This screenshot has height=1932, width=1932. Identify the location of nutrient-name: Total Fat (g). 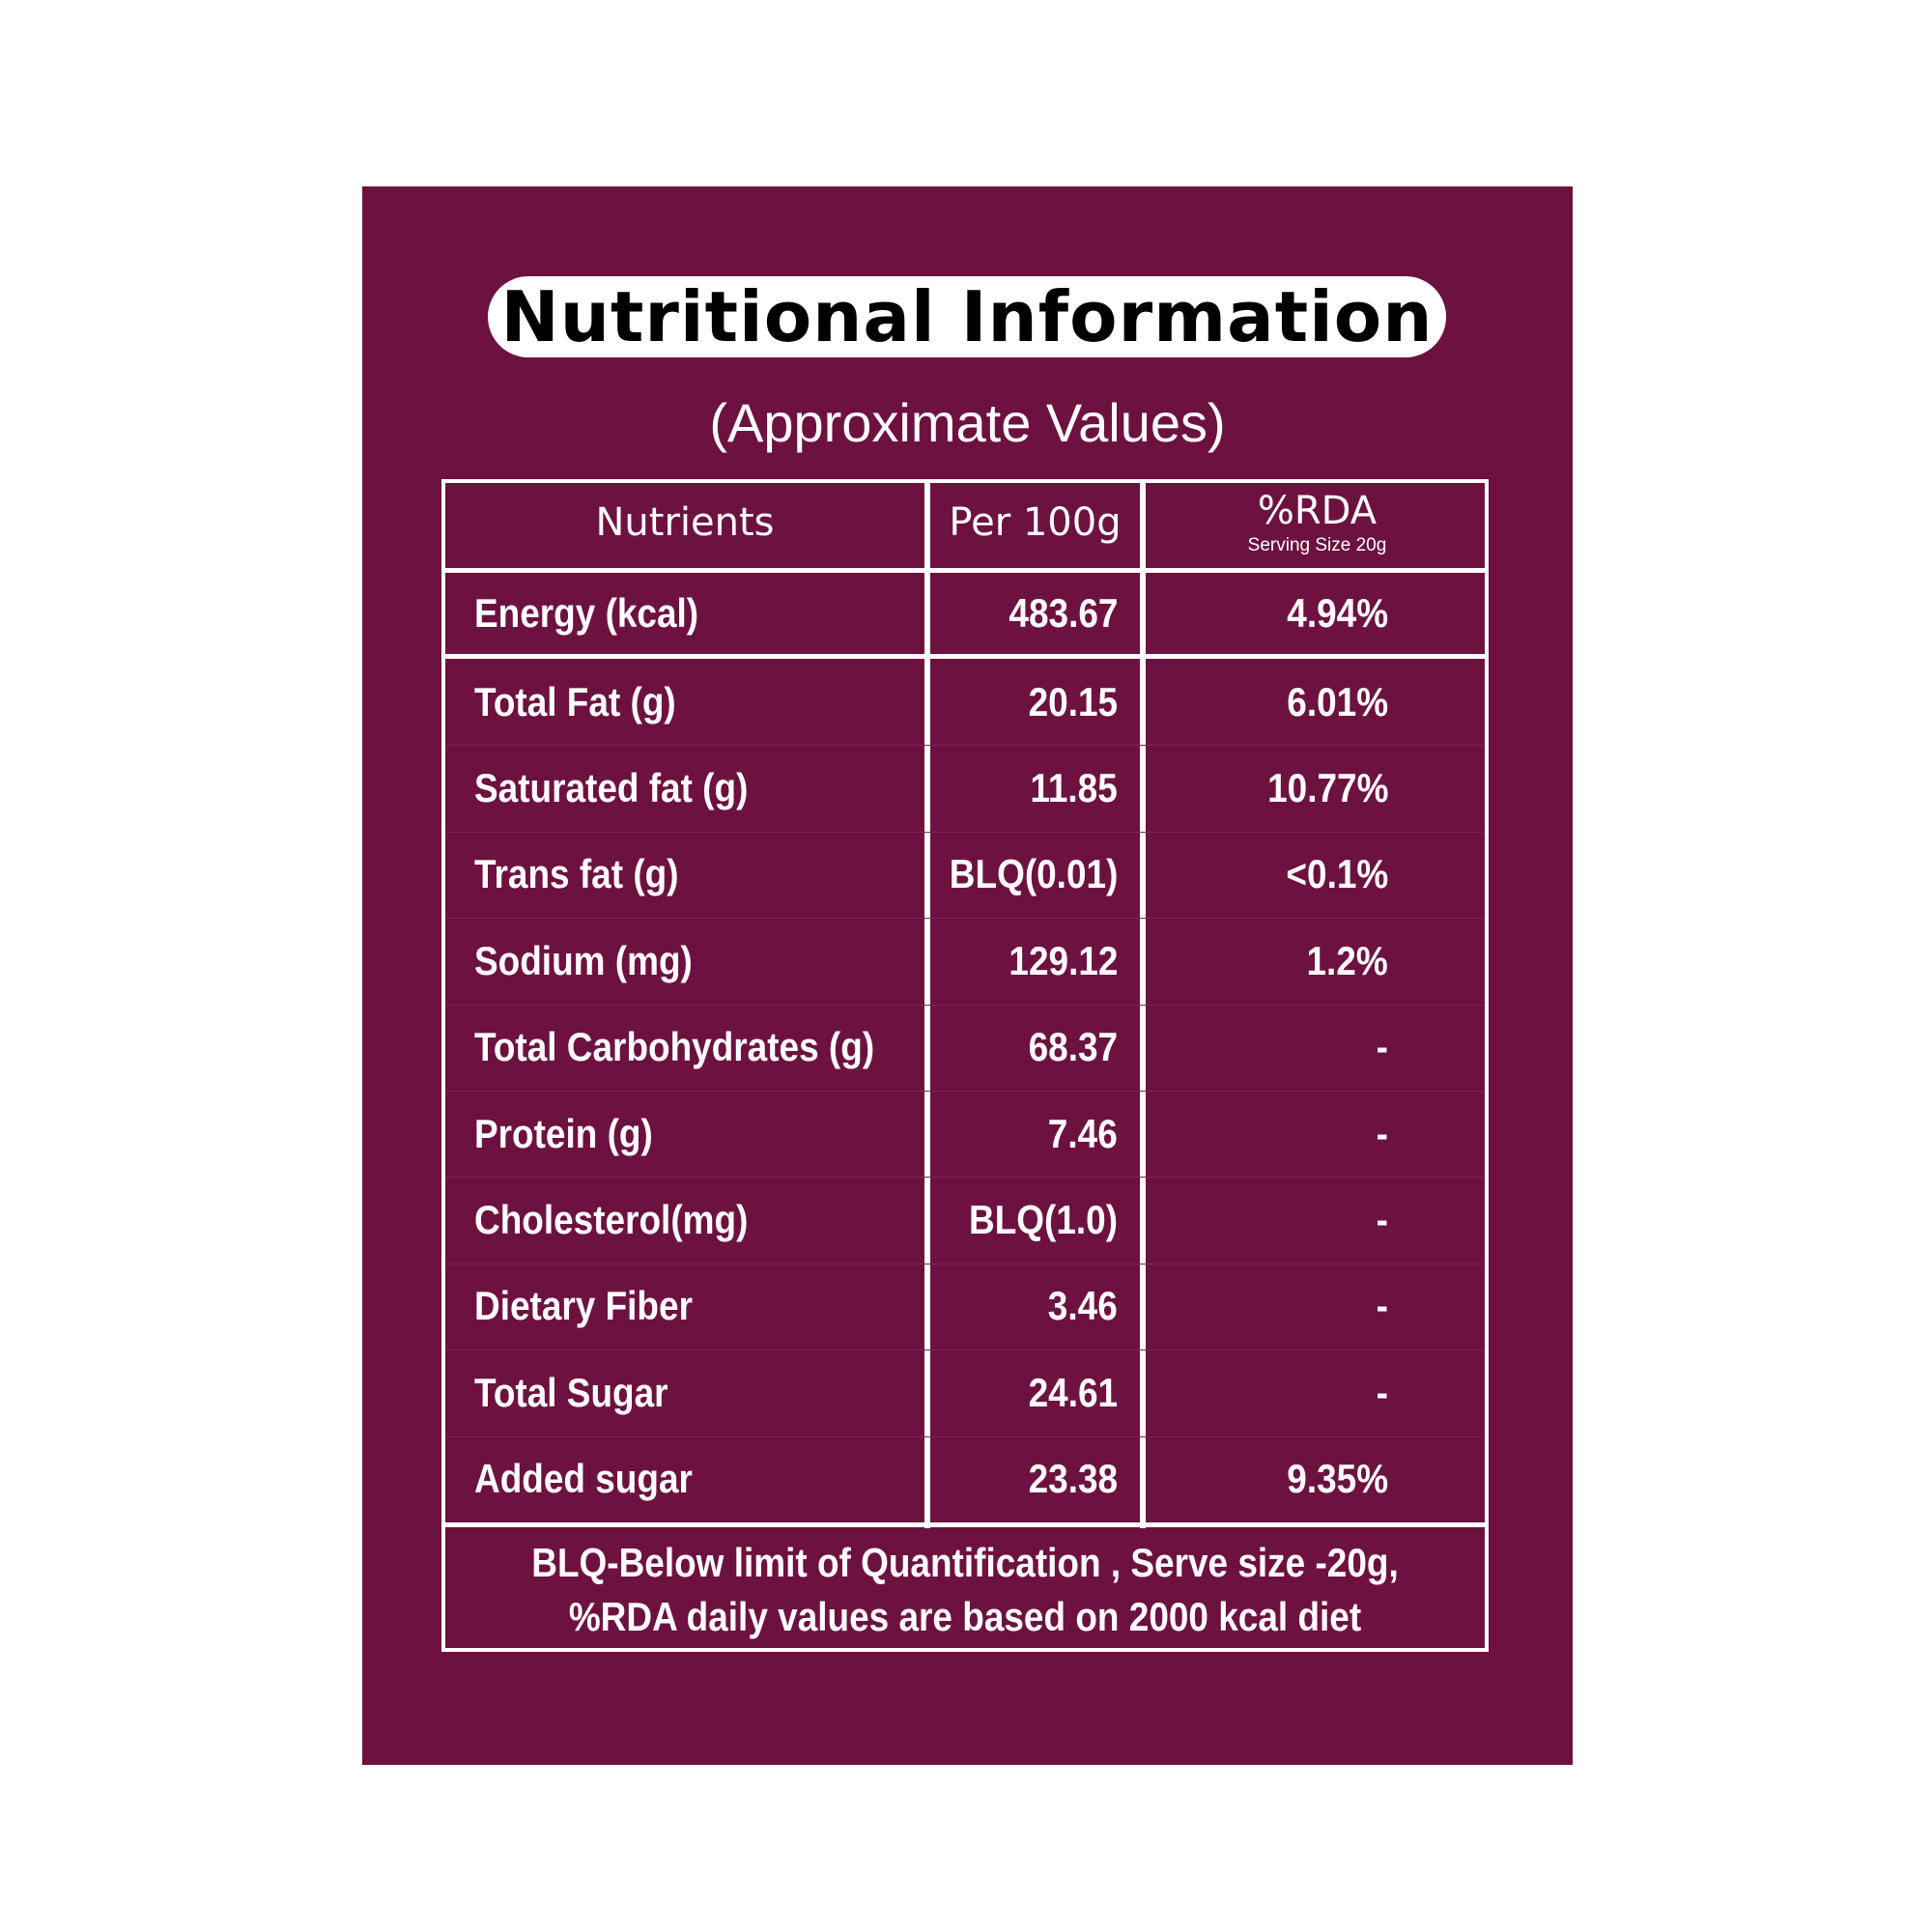
(575, 701).